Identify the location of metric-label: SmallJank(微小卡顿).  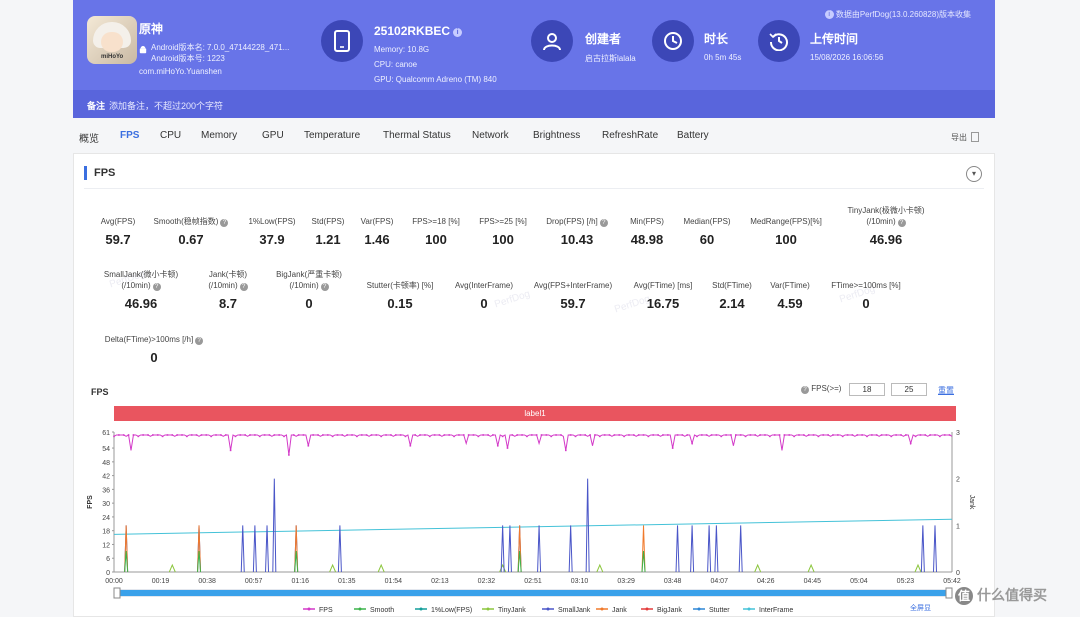
(141, 274).